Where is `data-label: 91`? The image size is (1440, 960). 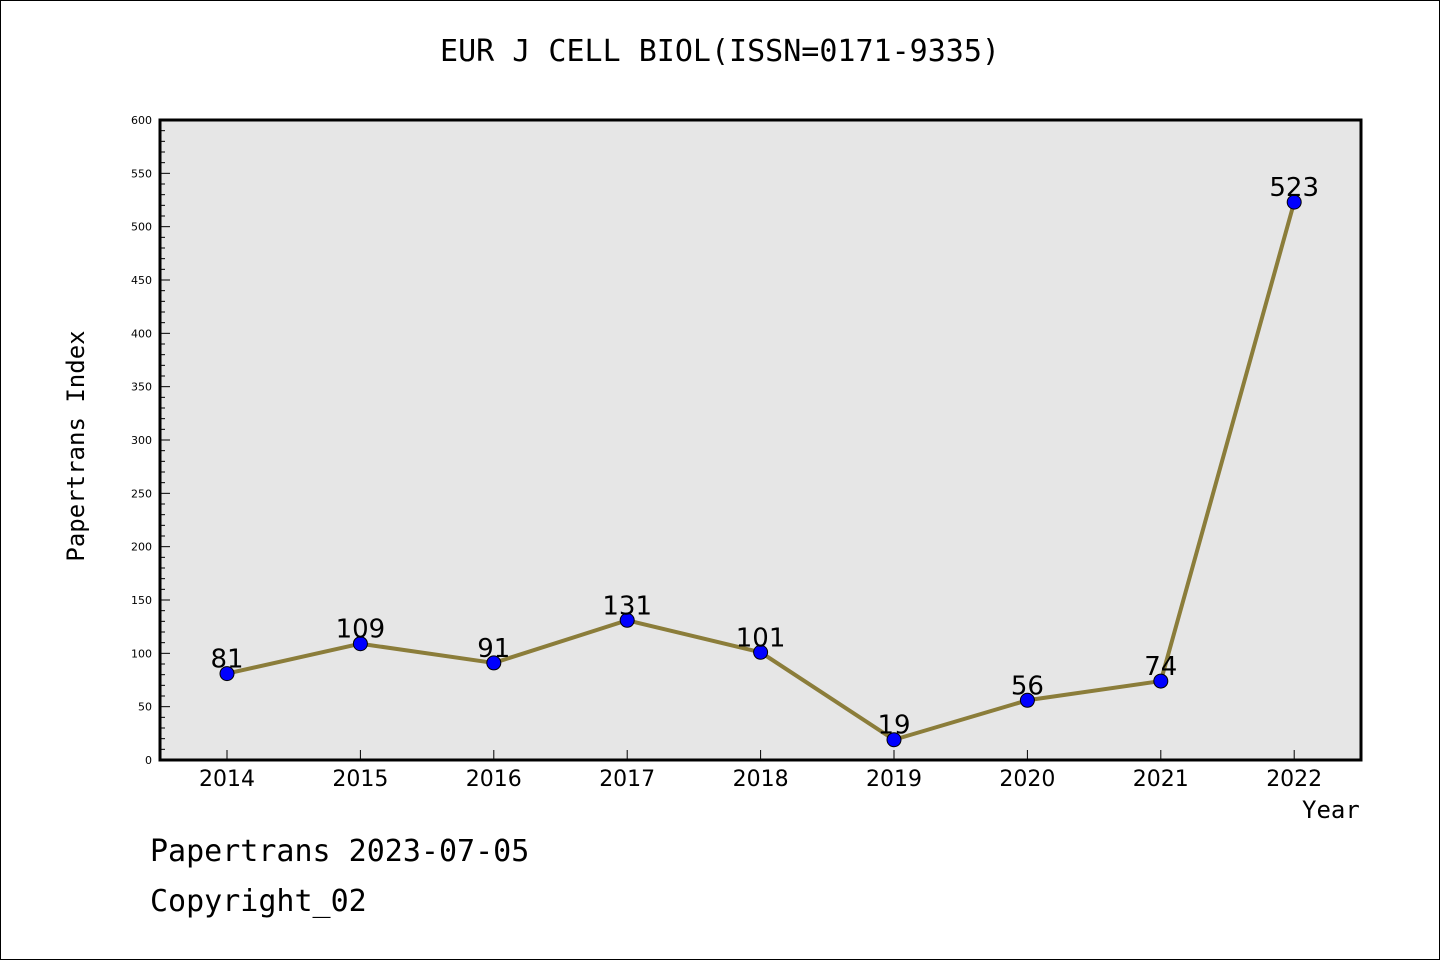
data-label: 91 is located at coordinates (493, 649).